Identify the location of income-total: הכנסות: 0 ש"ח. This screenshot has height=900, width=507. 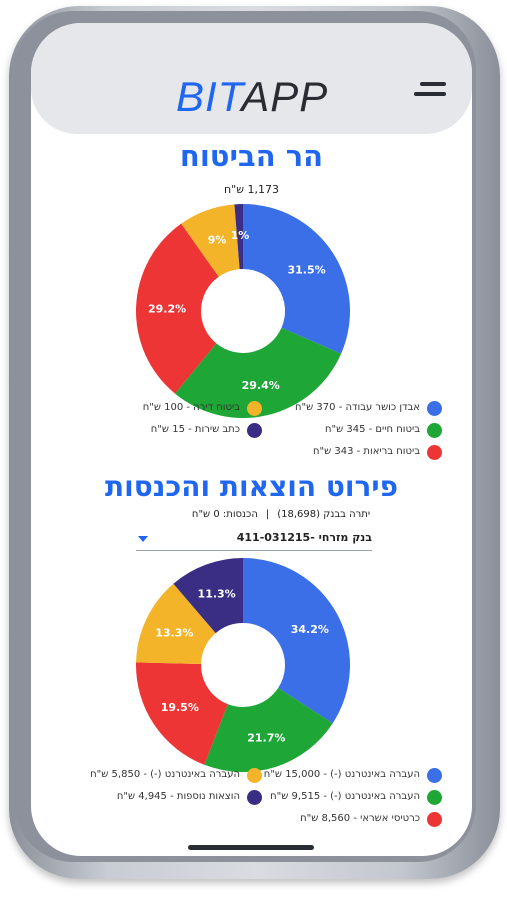
(224, 514).